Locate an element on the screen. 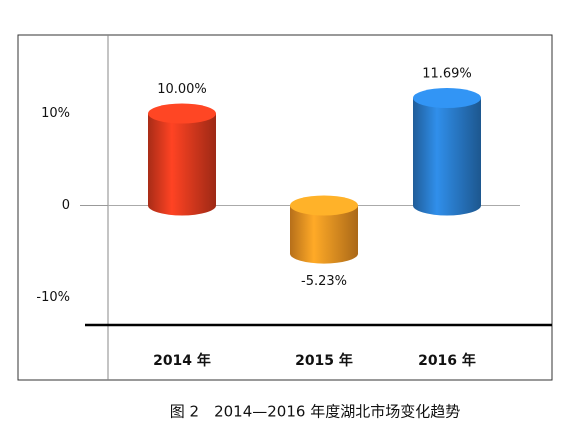 The image size is (571, 443). value-label: -5.23% is located at coordinates (324, 281).